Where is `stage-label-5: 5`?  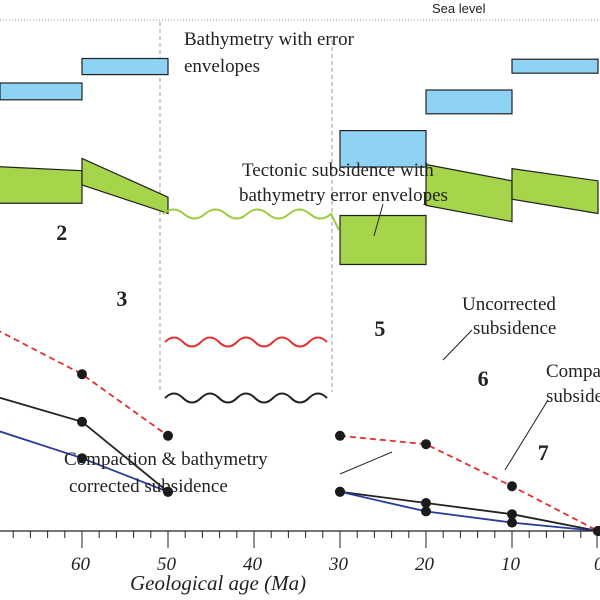 stage-label-5: 5 is located at coordinates (379, 328).